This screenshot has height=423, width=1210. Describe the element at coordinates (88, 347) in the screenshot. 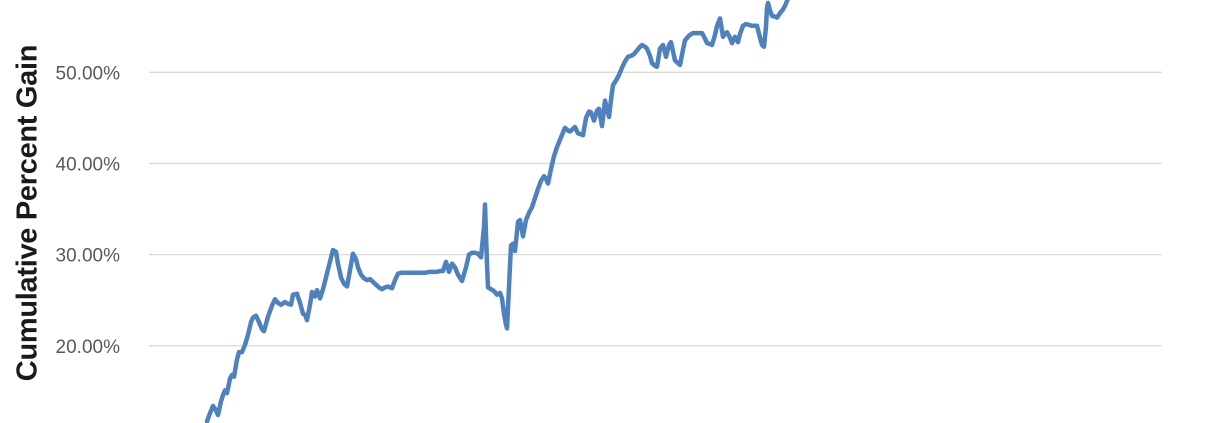

I see `y-tick-label: 20.00%` at that location.